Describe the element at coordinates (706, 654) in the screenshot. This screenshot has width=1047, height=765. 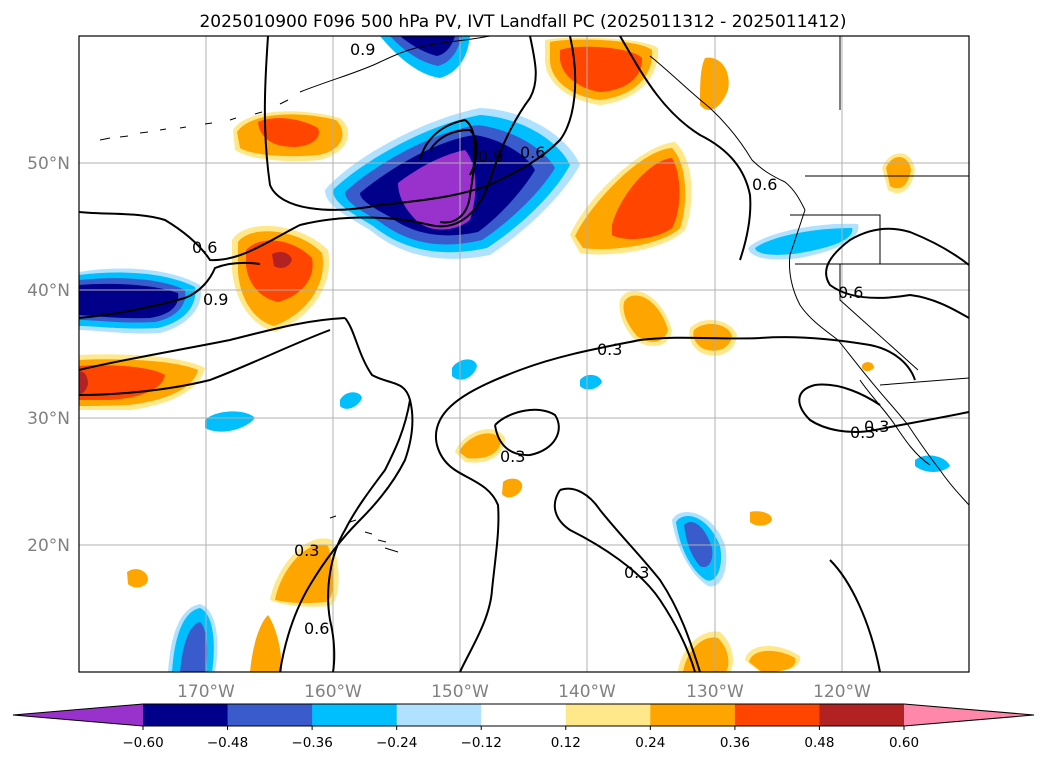
I see `anomaly-positive-131w-10n-orange` at that location.